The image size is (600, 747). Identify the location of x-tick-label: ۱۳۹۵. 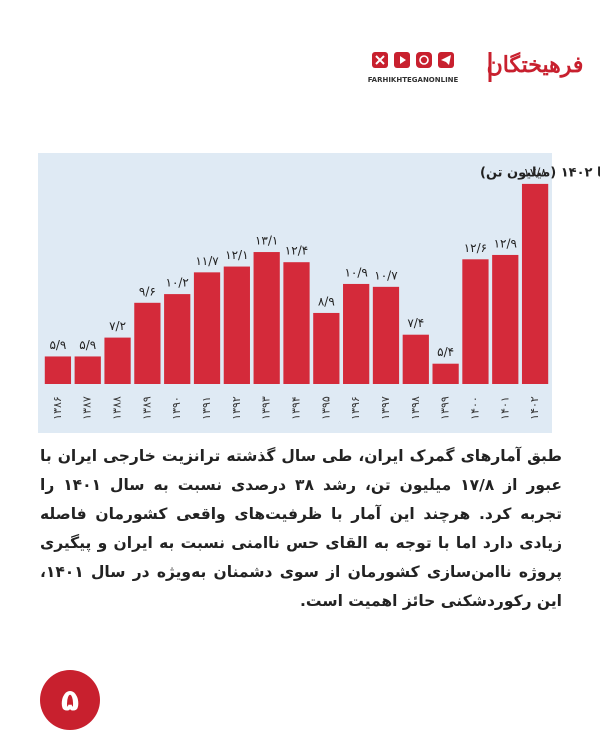
(325, 408).